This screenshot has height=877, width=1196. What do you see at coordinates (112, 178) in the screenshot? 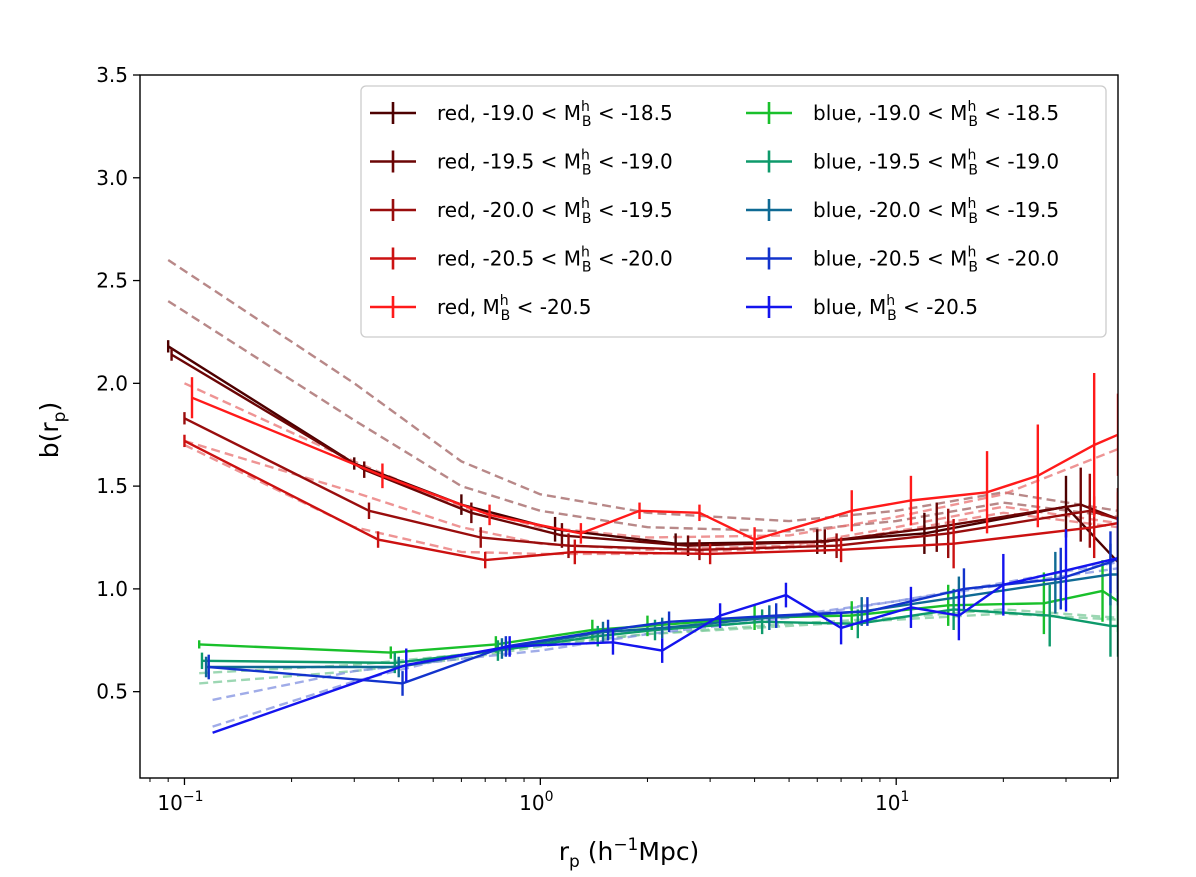
I see `y-tick-label: 3.0` at bounding box center [112, 178].